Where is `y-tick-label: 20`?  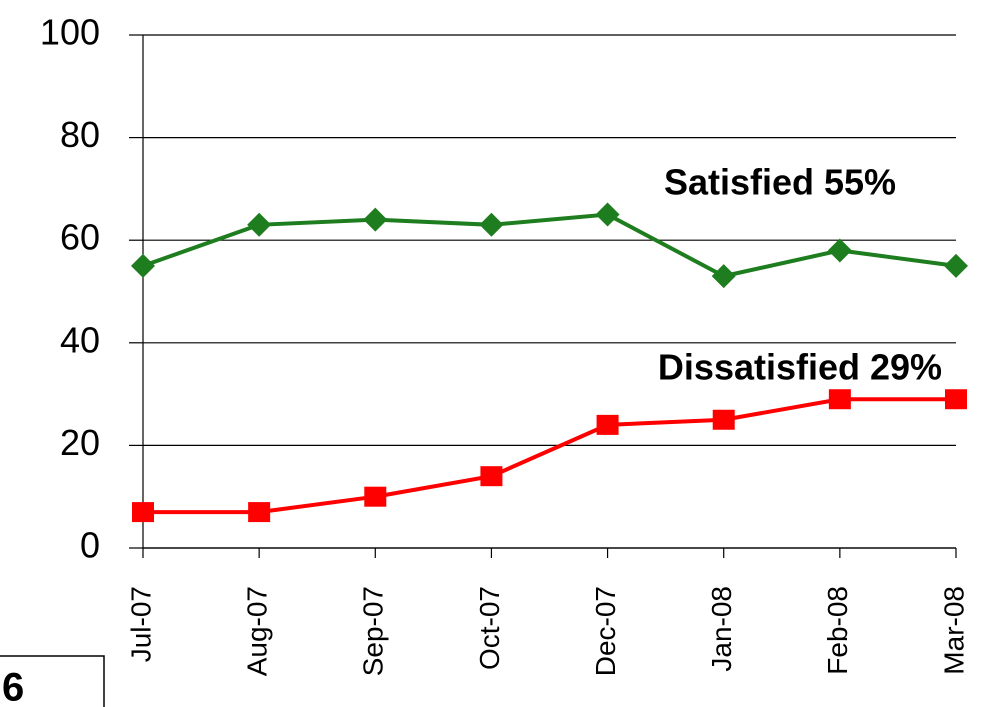 y-tick-label: 20 is located at coordinates (80, 442).